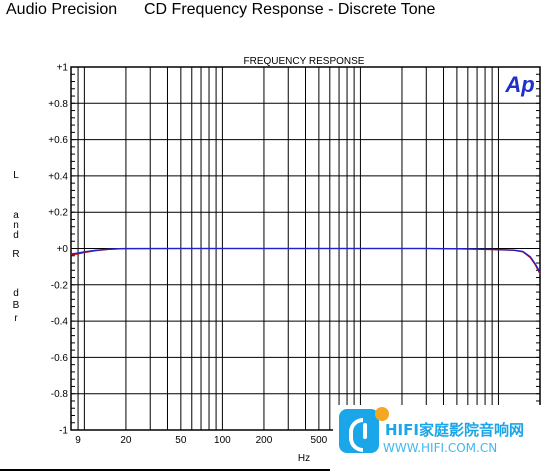  Describe the element at coordinates (60, 394) in the screenshot. I see `y-tick-label: -0.8` at that location.